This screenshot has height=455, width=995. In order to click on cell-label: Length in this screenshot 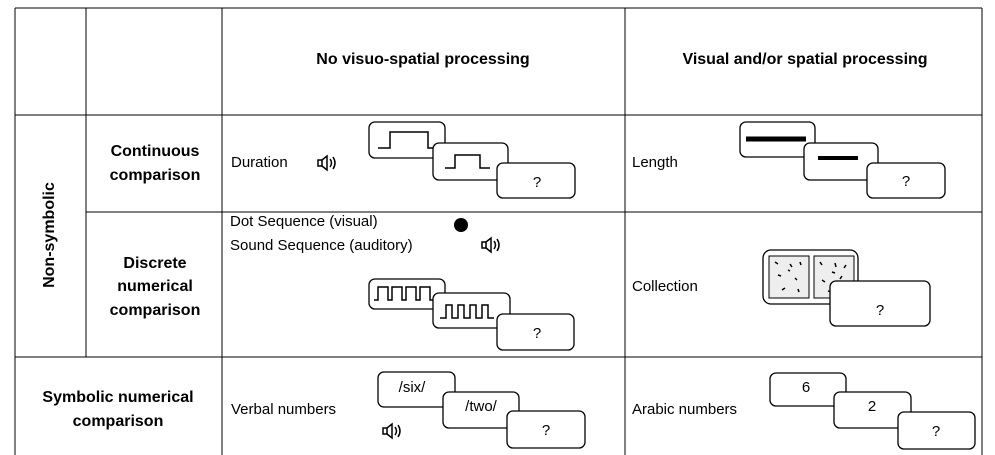, I will do `click(655, 162)`.